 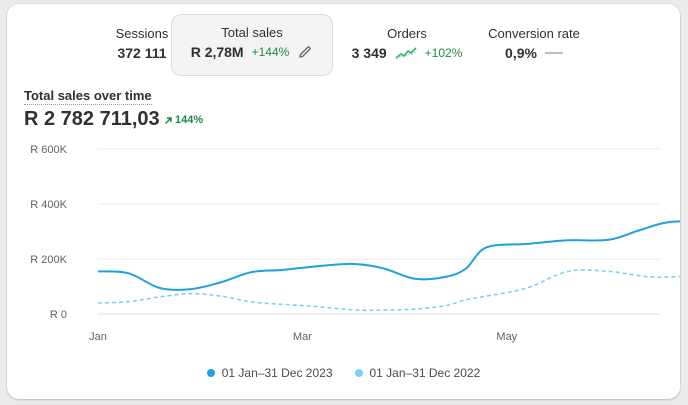 I want to click on metric-sessions-value: 372 111, so click(x=142, y=53).